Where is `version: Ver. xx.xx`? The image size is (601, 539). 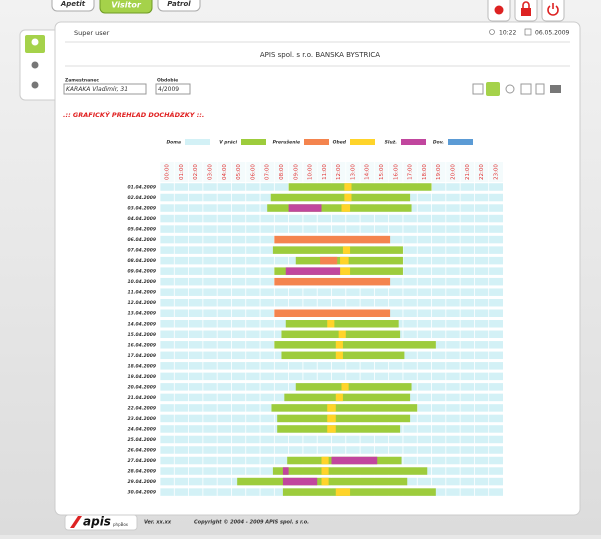 version: Ver. xx.xx is located at coordinates (158, 523).